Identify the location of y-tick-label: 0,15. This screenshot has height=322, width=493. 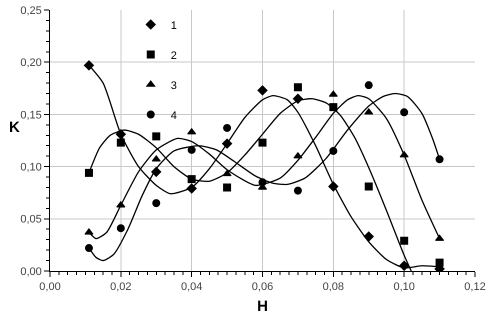
(31, 115).